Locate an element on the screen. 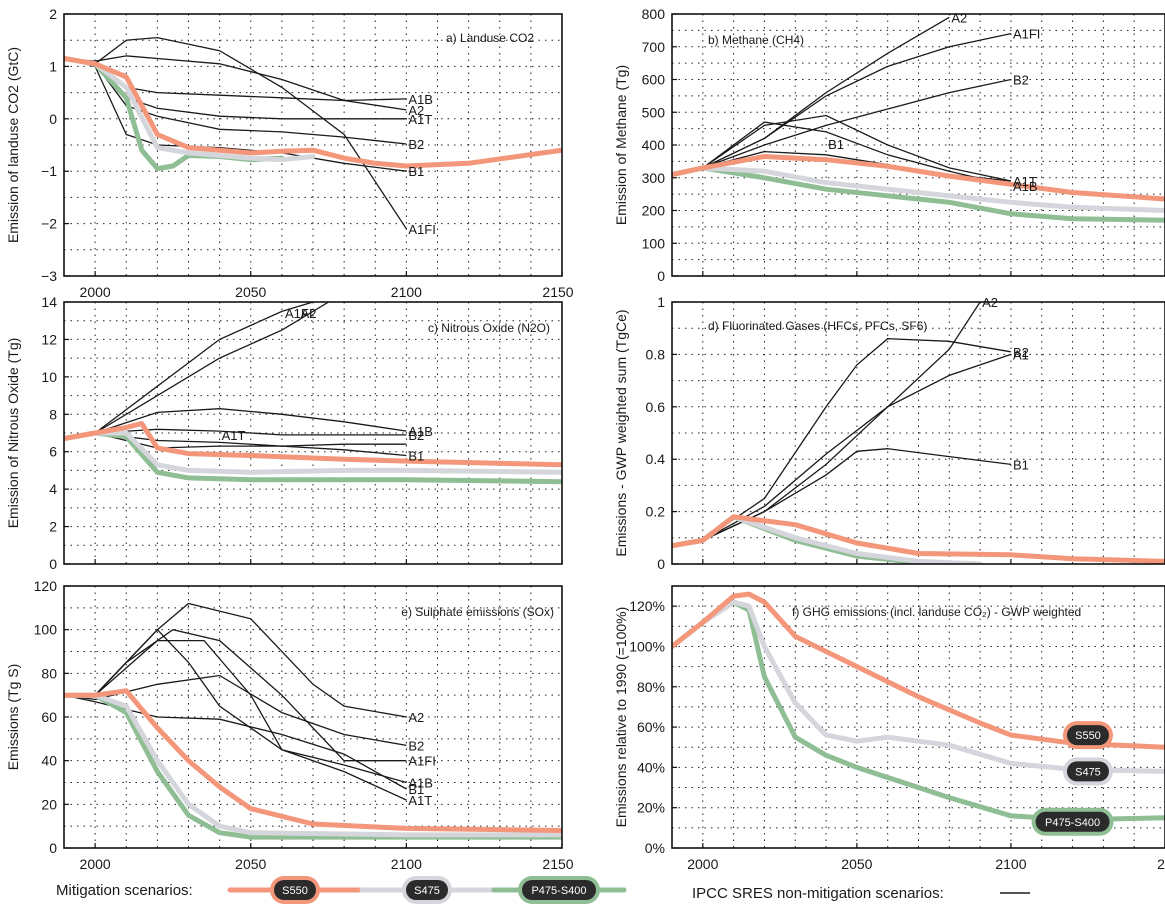 This screenshot has height=924, width=1165. y-tick-label: 800 is located at coordinates (654, 14).